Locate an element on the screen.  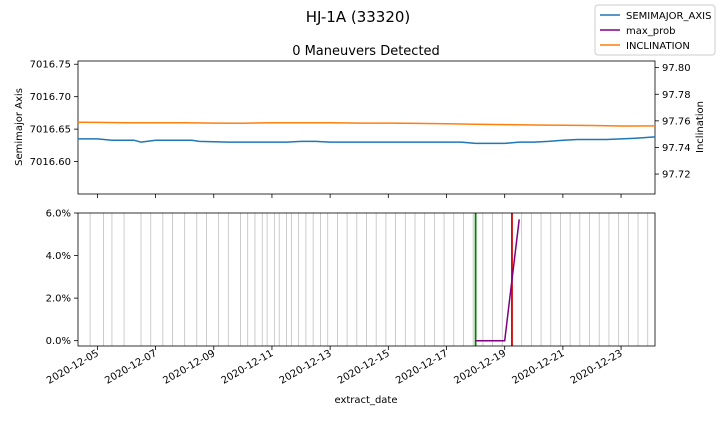
figure-title: HJ-1A (33320) is located at coordinates (358, 17).